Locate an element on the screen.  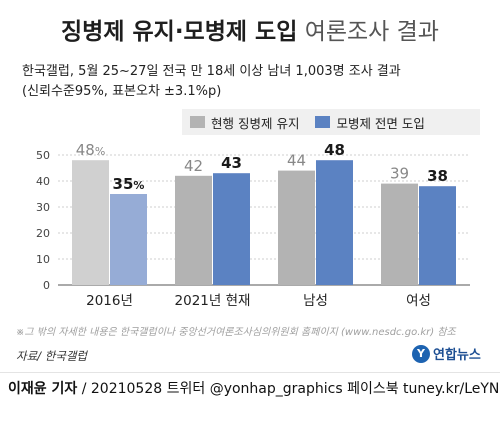
y-tick-label: 10 is located at coordinates (43, 259).